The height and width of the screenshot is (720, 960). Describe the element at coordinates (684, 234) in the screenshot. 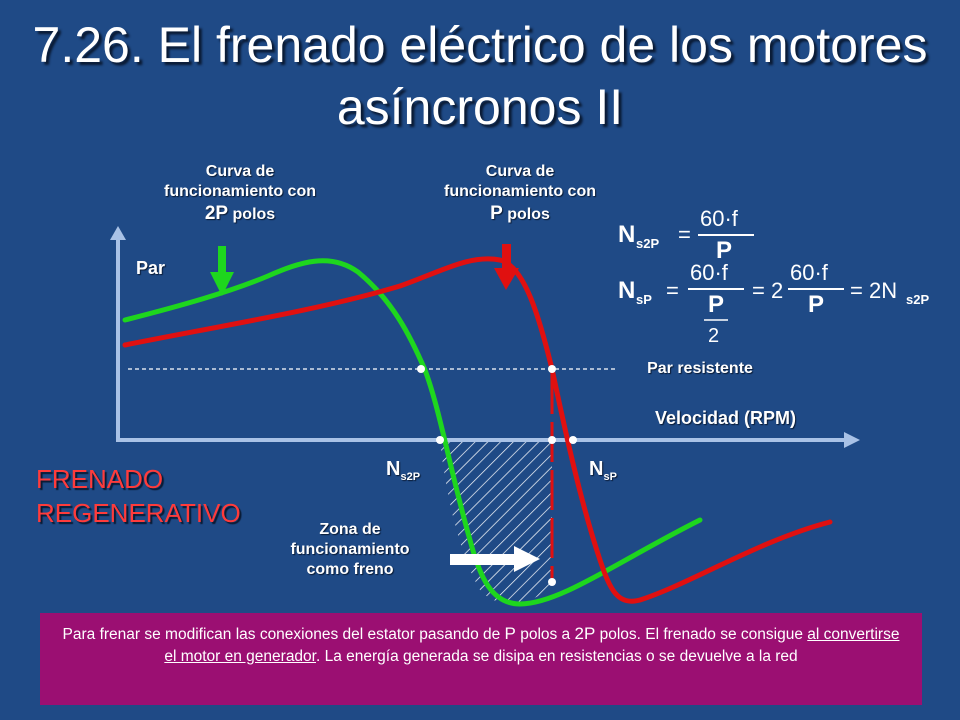

I see `formula1-eq: =` at that location.